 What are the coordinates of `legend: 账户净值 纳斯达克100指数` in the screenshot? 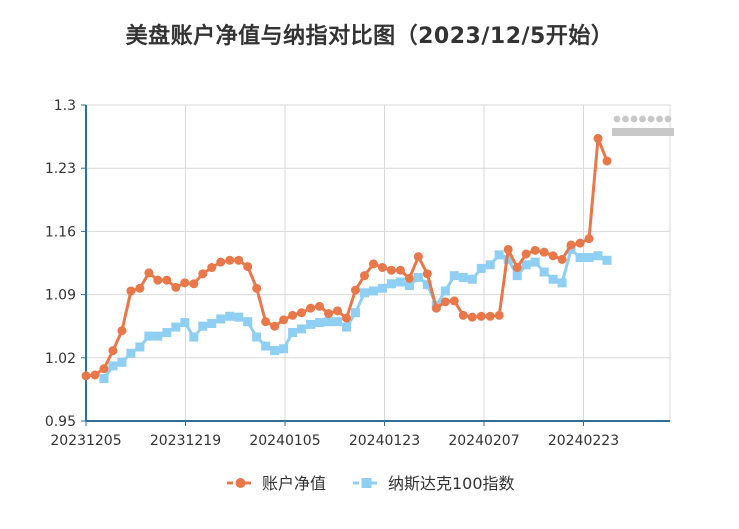 It's located at (371, 483).